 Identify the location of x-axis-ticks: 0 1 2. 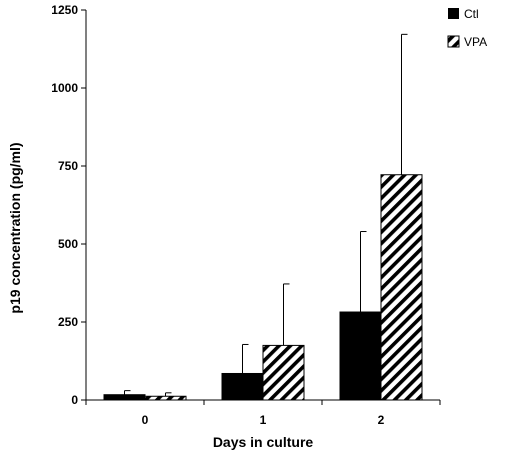
(263, 413).